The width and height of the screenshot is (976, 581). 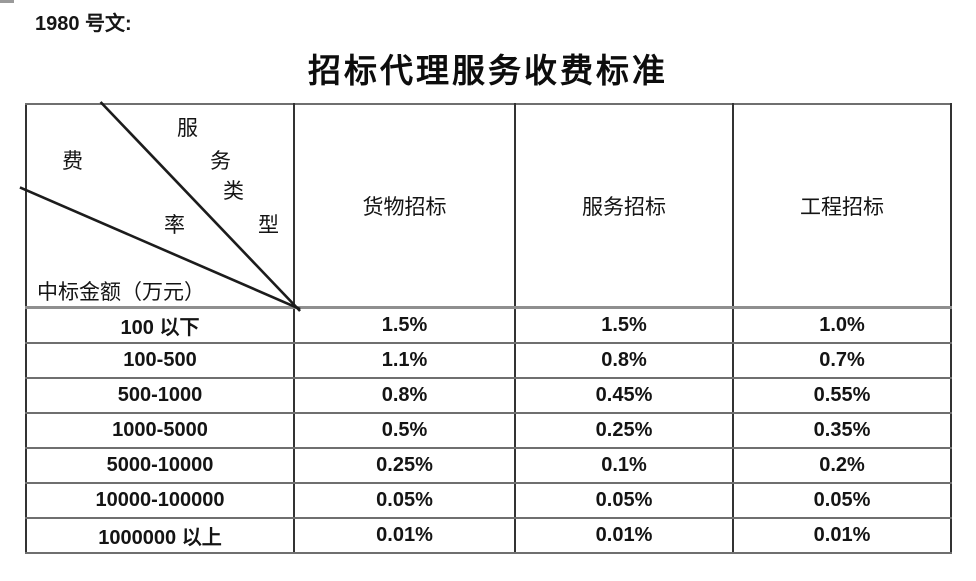 What do you see at coordinates (187, 128) in the screenshot?
I see `corner-label-service-type-char: 服` at bounding box center [187, 128].